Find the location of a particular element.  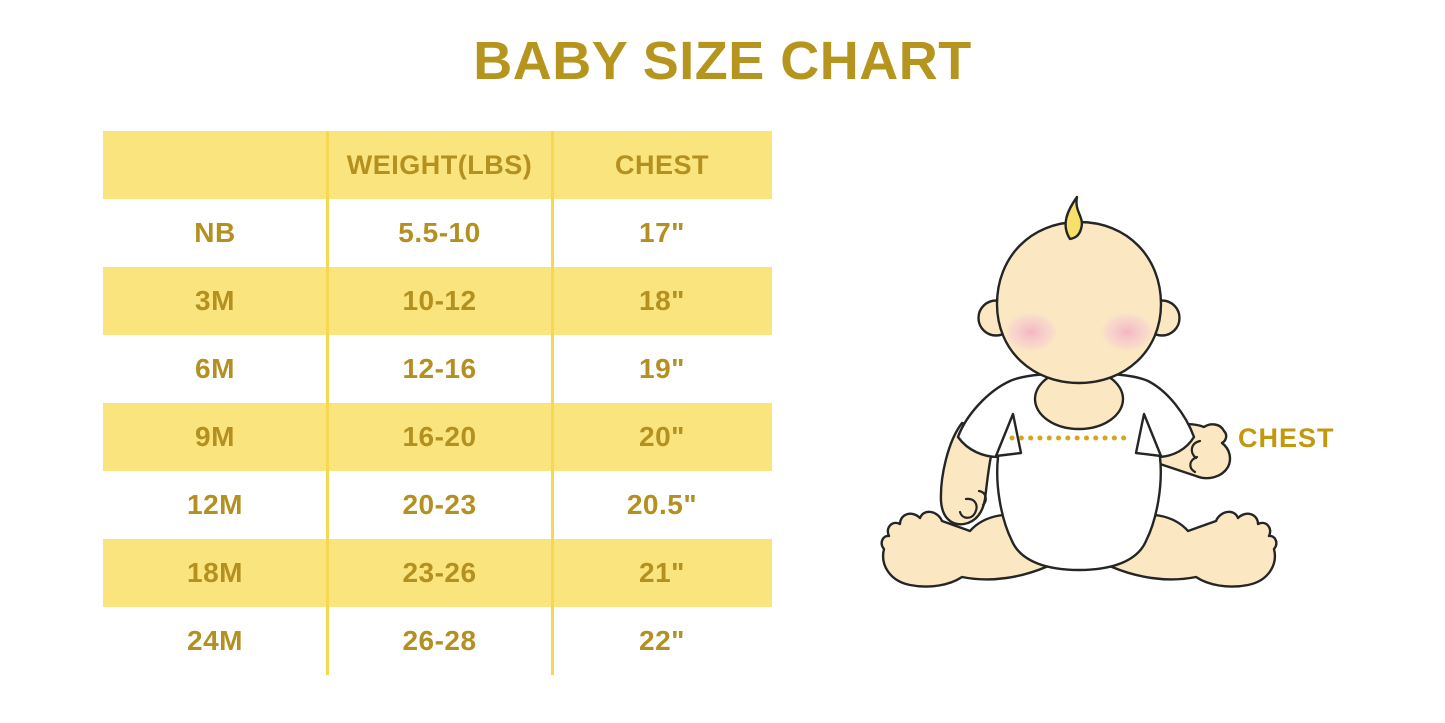

table-row: 18M 23-26 21" is located at coordinates (437, 573).